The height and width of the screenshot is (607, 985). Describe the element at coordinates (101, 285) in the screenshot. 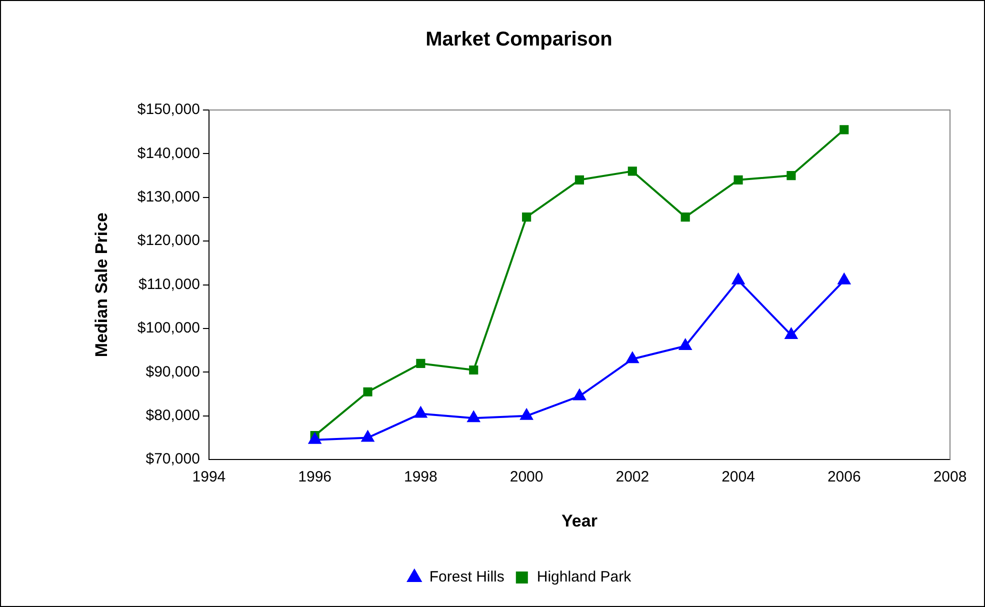

I see `y-axis-title: Median Sale Price` at that location.